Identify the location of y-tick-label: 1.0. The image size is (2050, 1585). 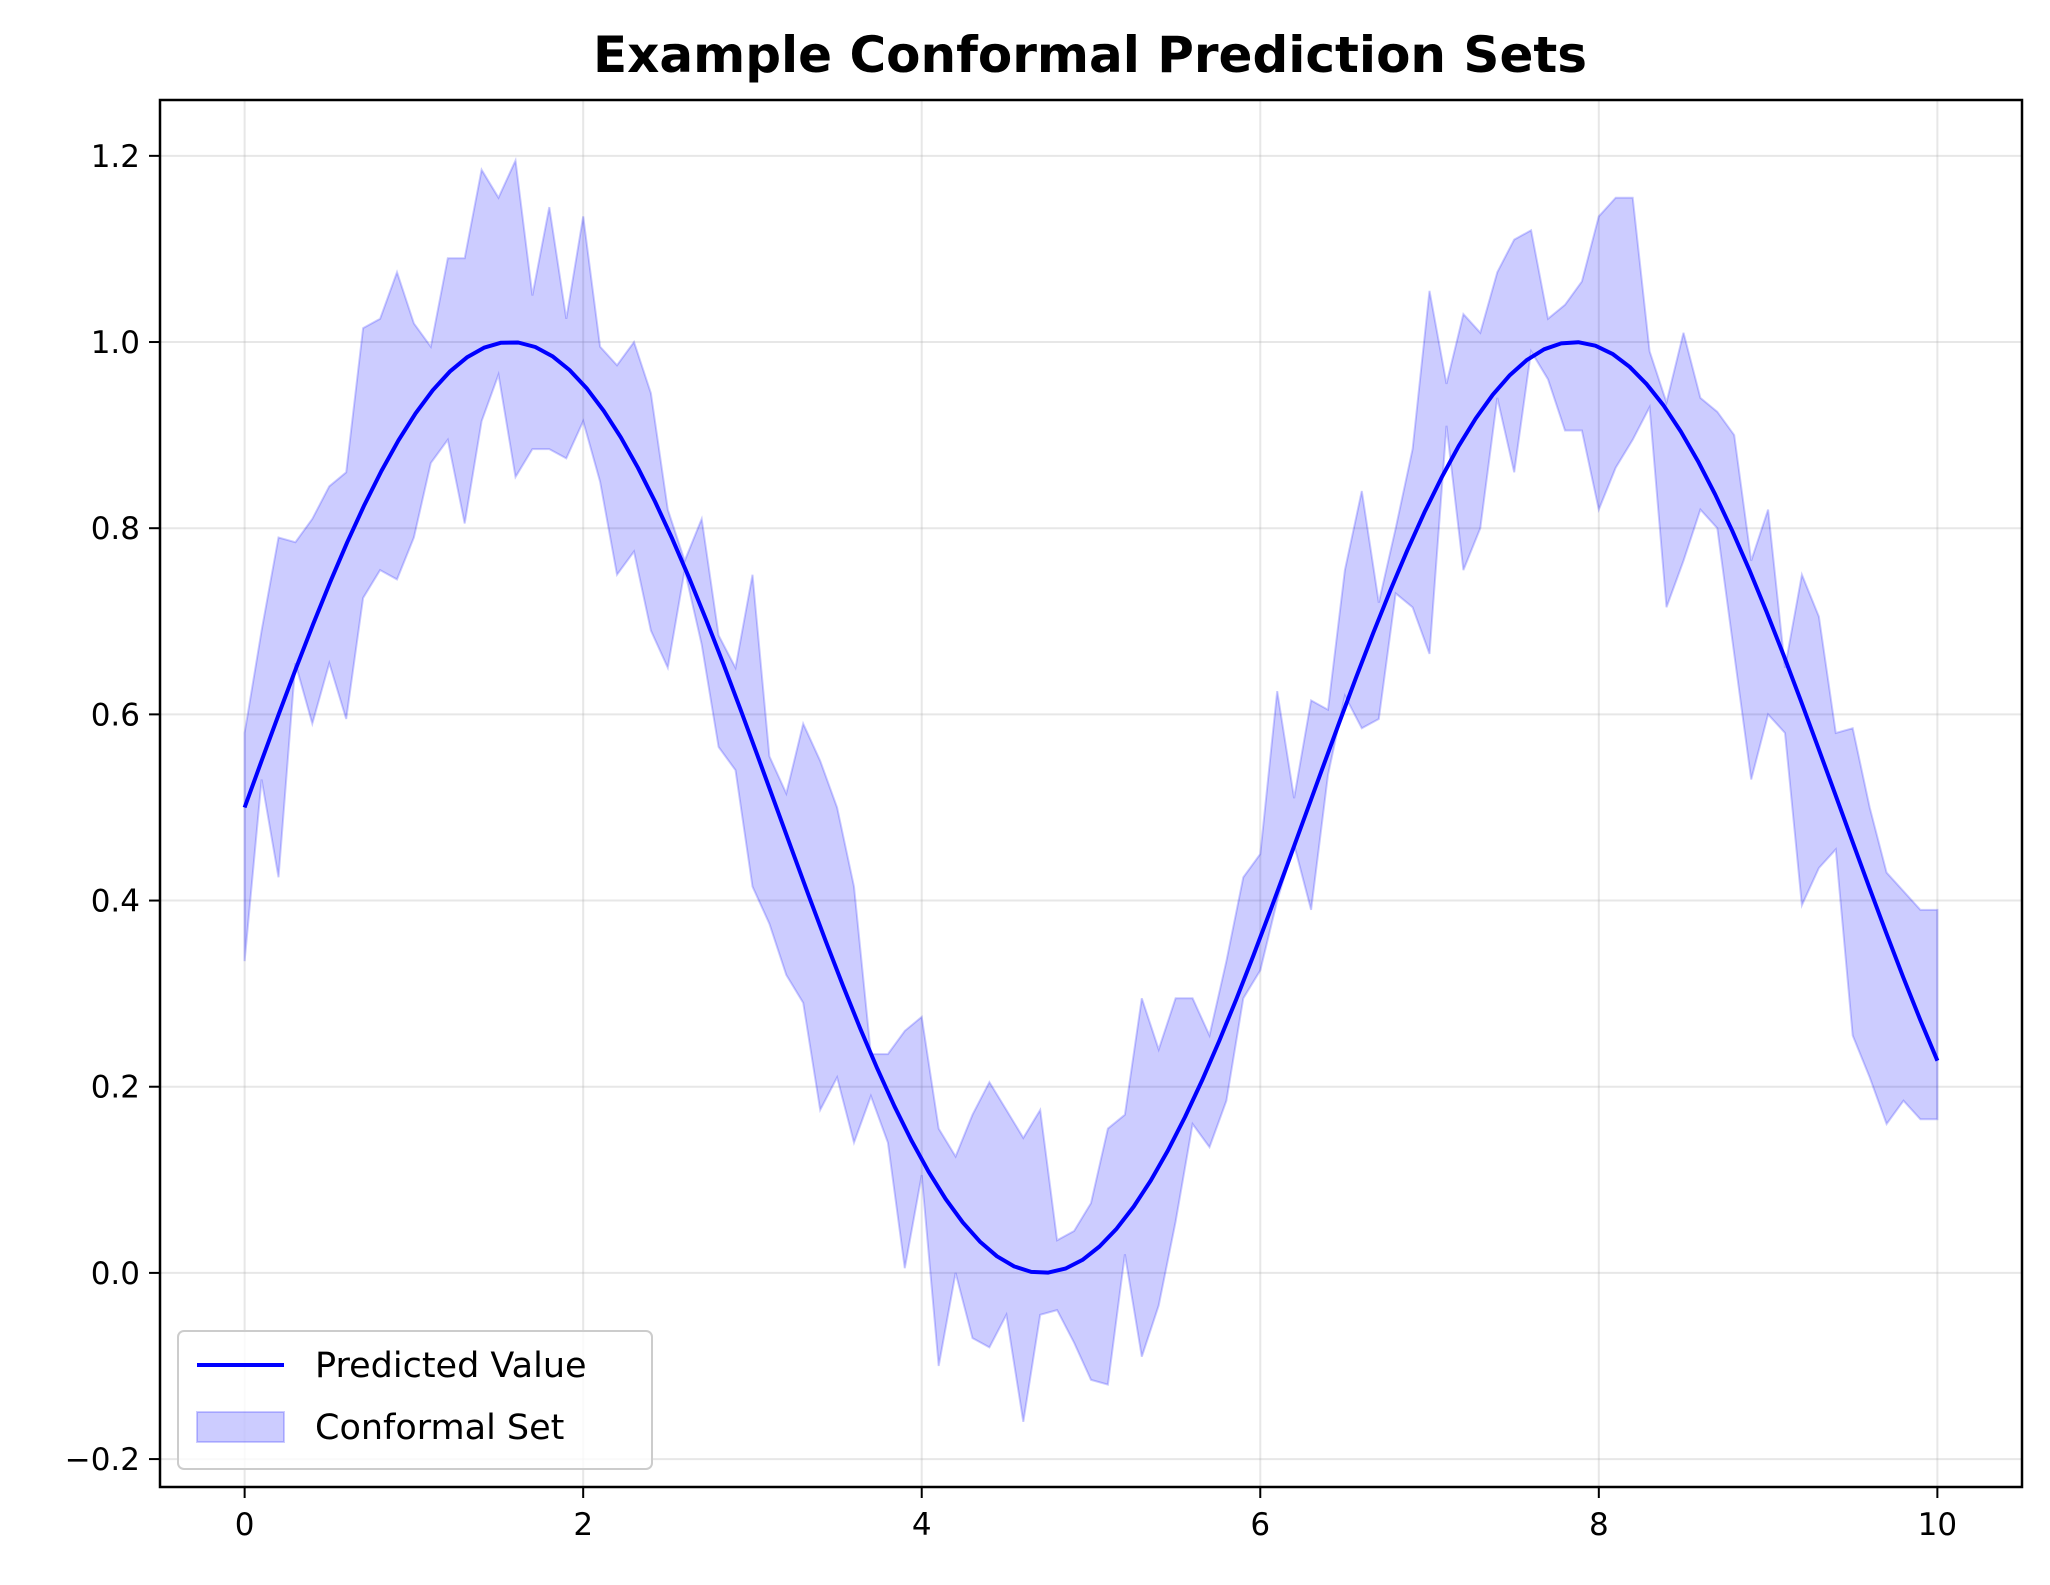
(115, 343).